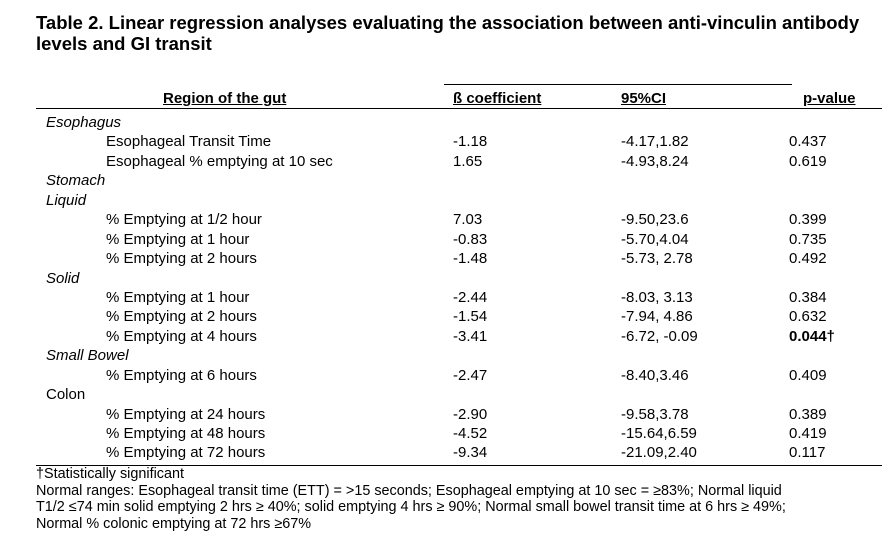 The height and width of the screenshot is (546, 896). What do you see at coordinates (655, 142) in the screenshot?
I see `ci-cell: -4.17,1.82` at bounding box center [655, 142].